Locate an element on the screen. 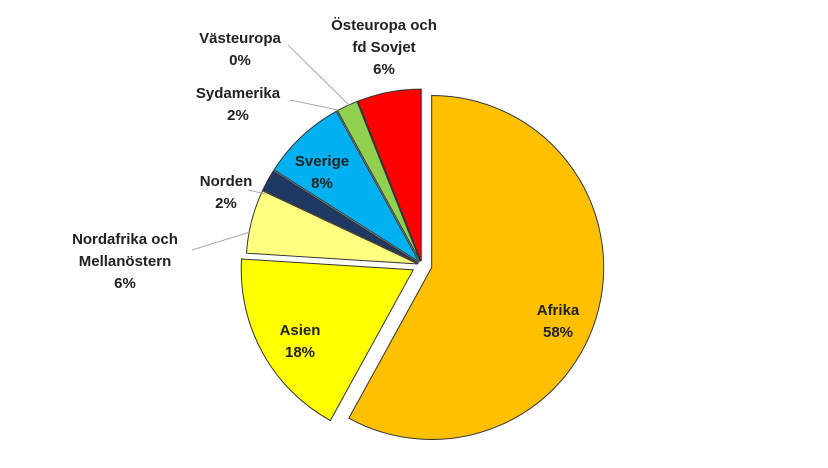 The height and width of the screenshot is (468, 828). value-label: 0% is located at coordinates (240, 60).